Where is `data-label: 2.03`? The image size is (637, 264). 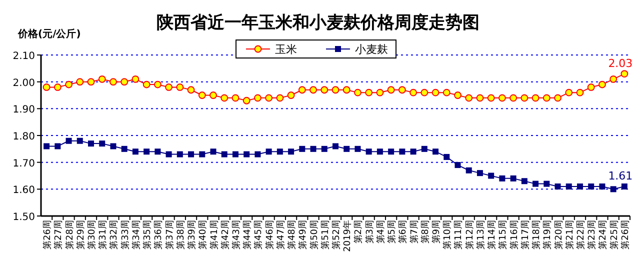
data-label: 2.03 is located at coordinates (620, 63).